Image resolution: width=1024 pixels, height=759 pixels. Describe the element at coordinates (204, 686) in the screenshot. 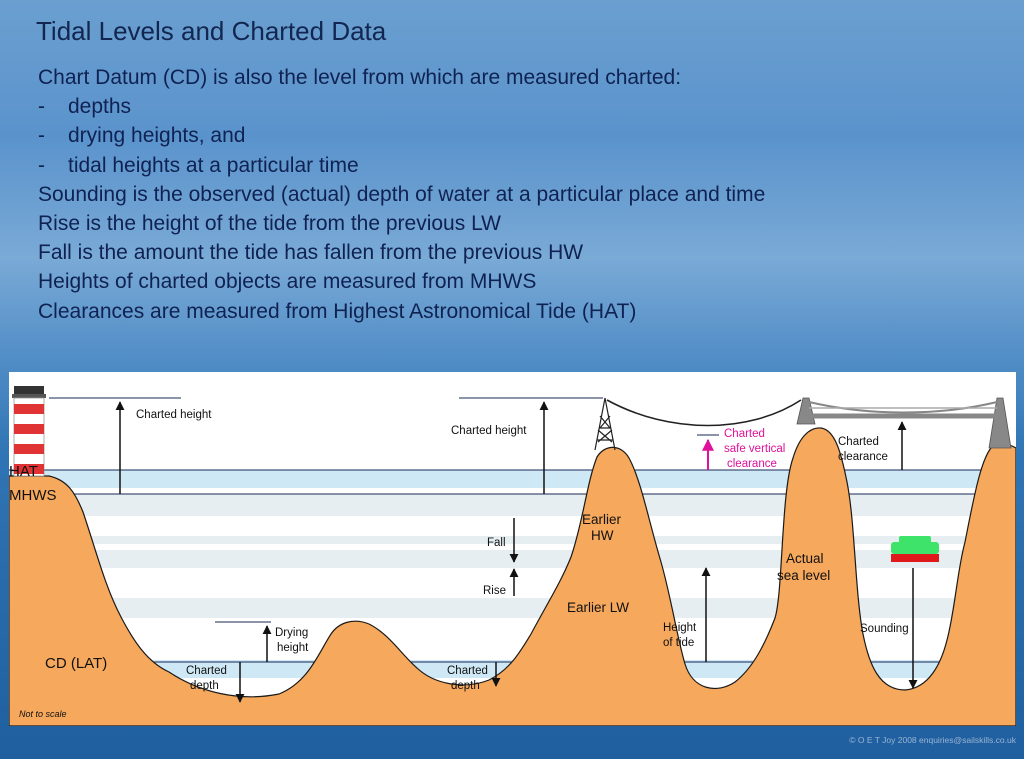

I see `charted-depth-label-1b: depth` at that location.